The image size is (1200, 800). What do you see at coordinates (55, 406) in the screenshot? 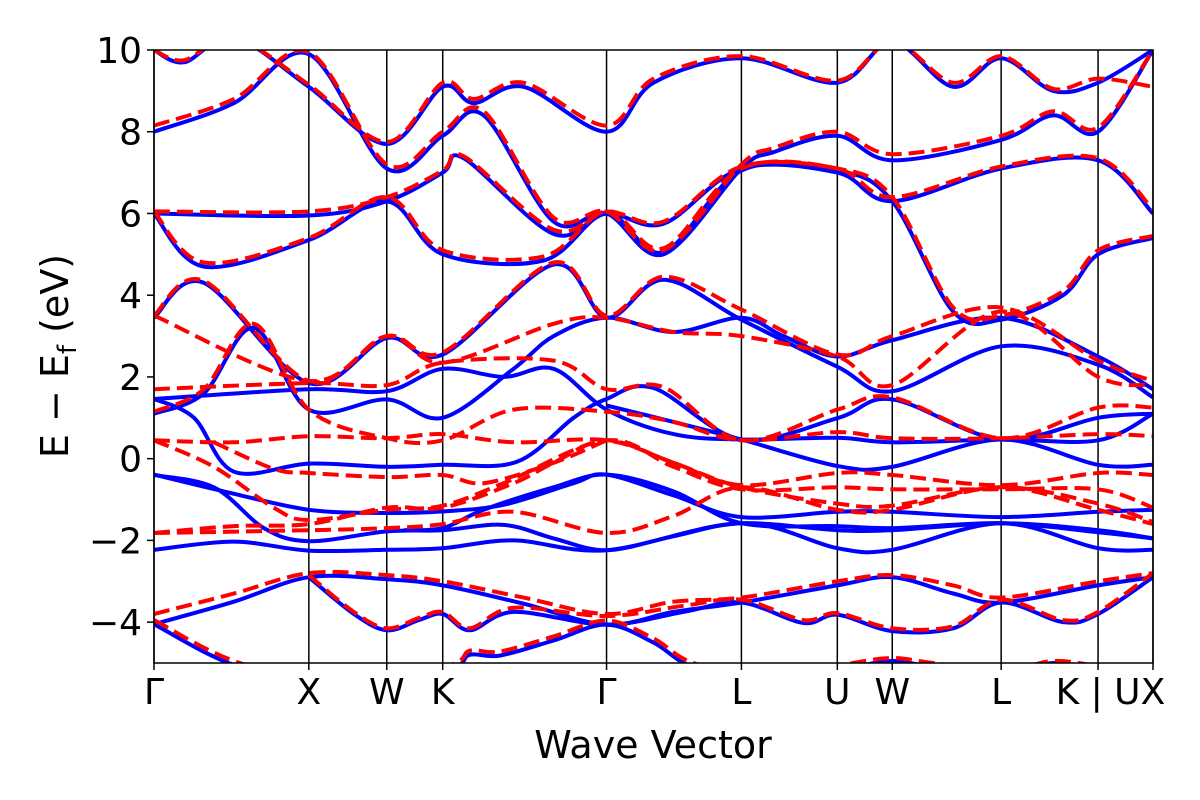
I see `y-axis-label-main: E − E` at bounding box center [55, 406].